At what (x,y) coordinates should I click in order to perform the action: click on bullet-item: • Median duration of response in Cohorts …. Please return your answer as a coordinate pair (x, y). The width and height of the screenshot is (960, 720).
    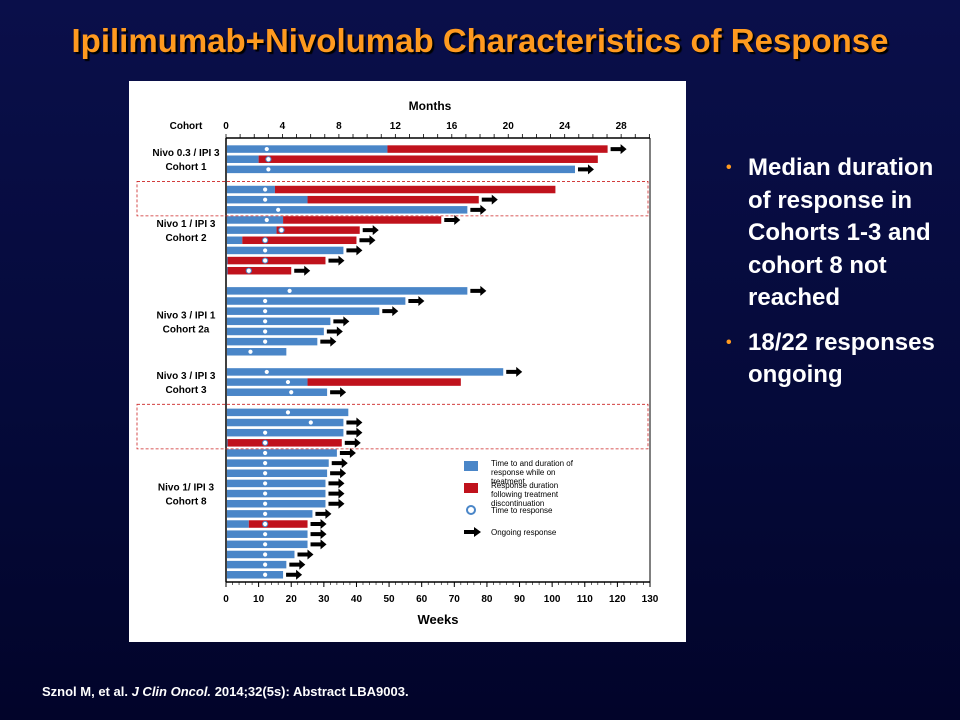
    Looking at the image, I should click on (841, 233).